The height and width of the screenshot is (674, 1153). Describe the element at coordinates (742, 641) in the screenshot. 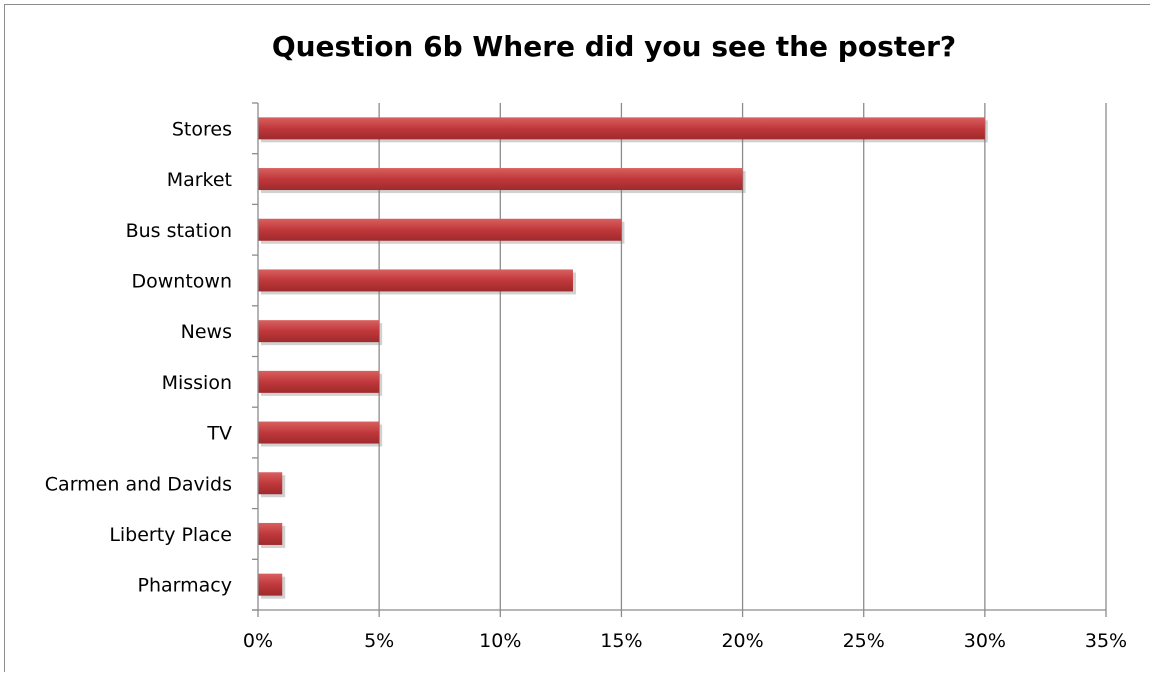

I see `x-tick-label: 20%` at that location.